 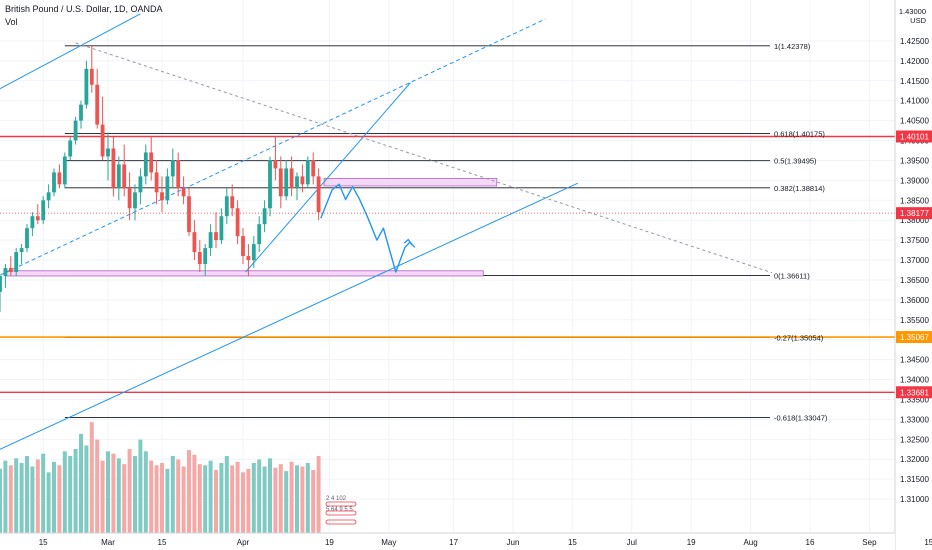 I want to click on y-tick-label: 1.34500, so click(x=914, y=360).